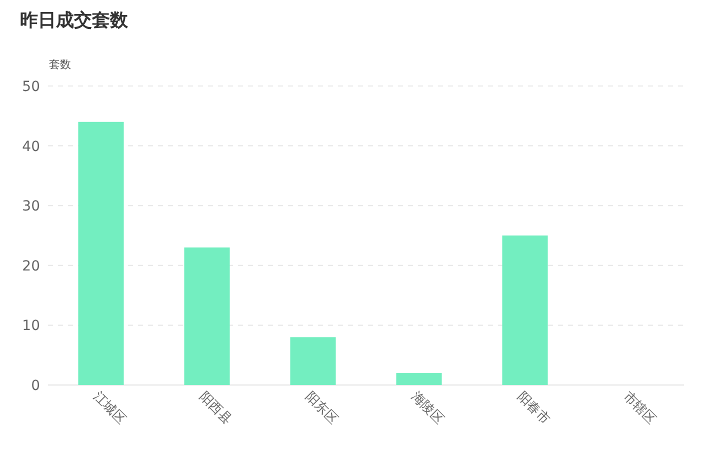 This screenshot has width=727, height=476. I want to click on x-tick-label: 阳西县, so click(215, 408).